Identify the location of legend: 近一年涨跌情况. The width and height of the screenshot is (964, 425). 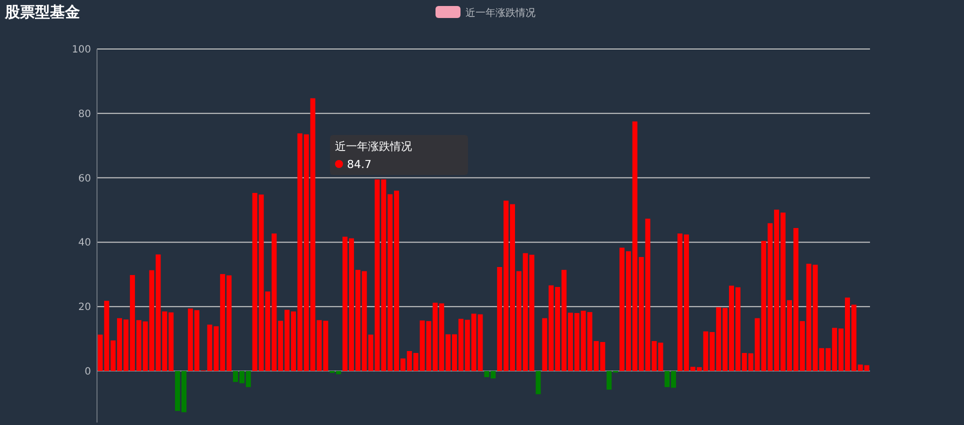
(486, 12).